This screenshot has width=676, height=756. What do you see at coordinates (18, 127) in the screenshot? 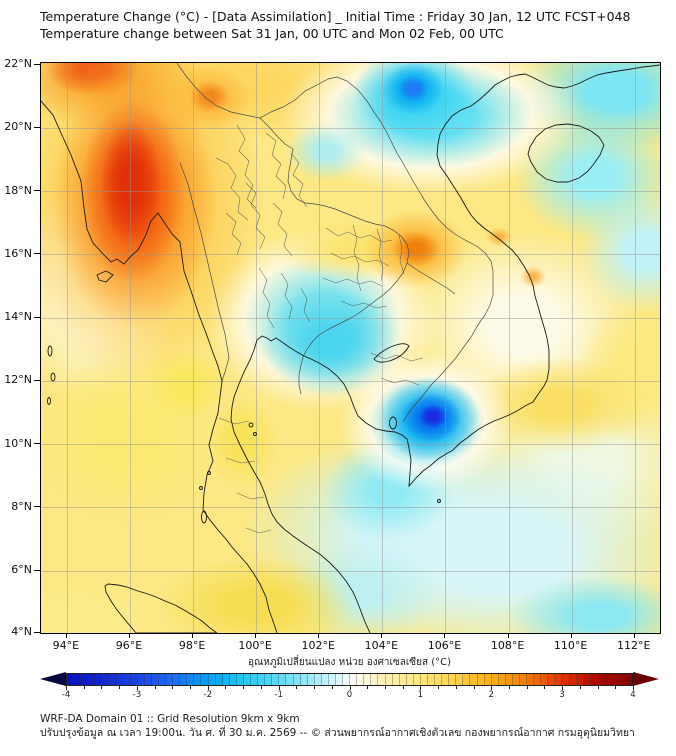
I see `y-axis-label: 20°N` at bounding box center [18, 127].